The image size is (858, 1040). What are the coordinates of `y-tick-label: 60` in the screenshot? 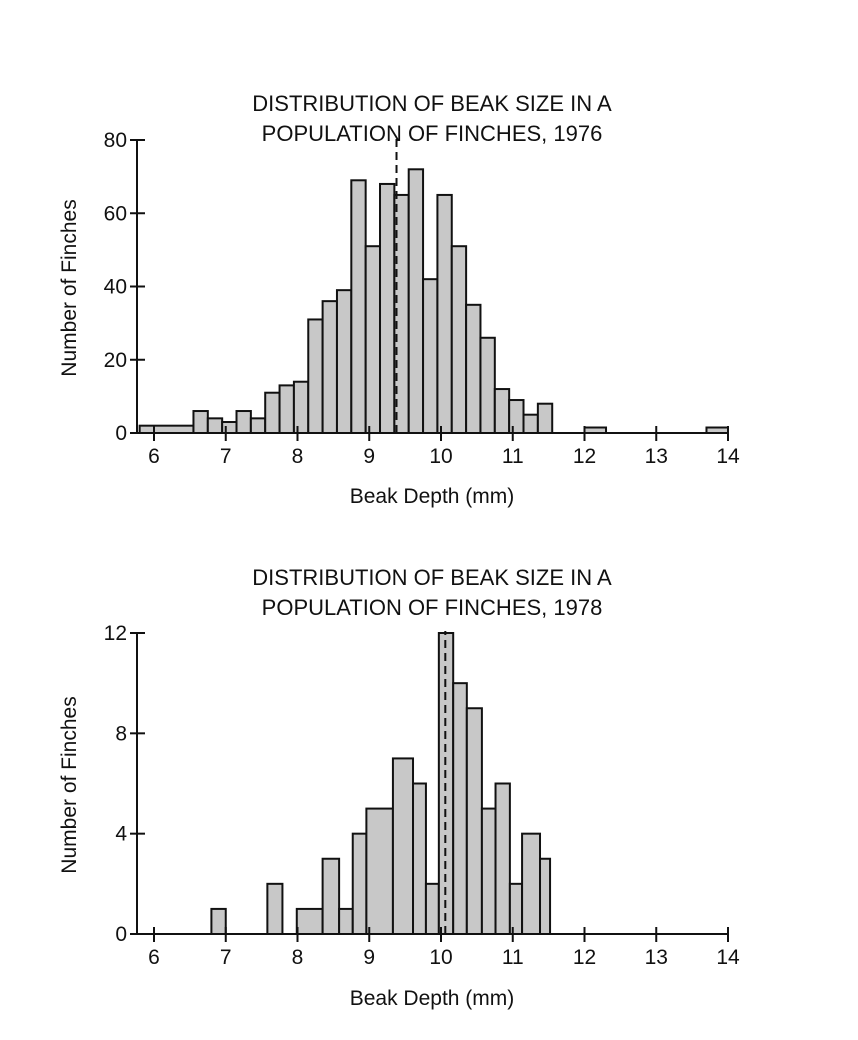 It's located at (115, 213).